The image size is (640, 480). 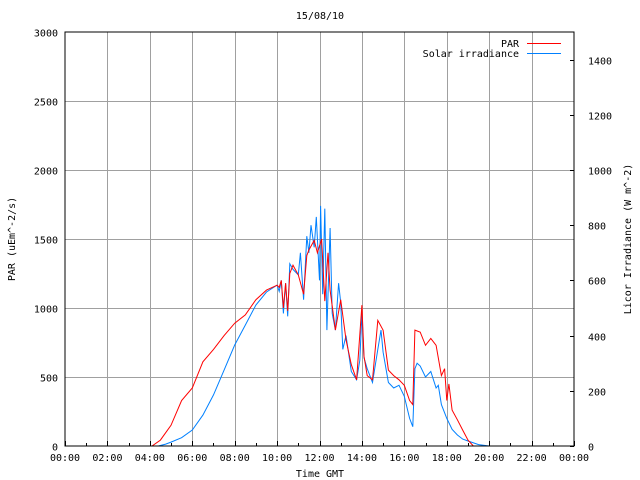 I want to click on y2-tick-label: 0, so click(x=591, y=448).